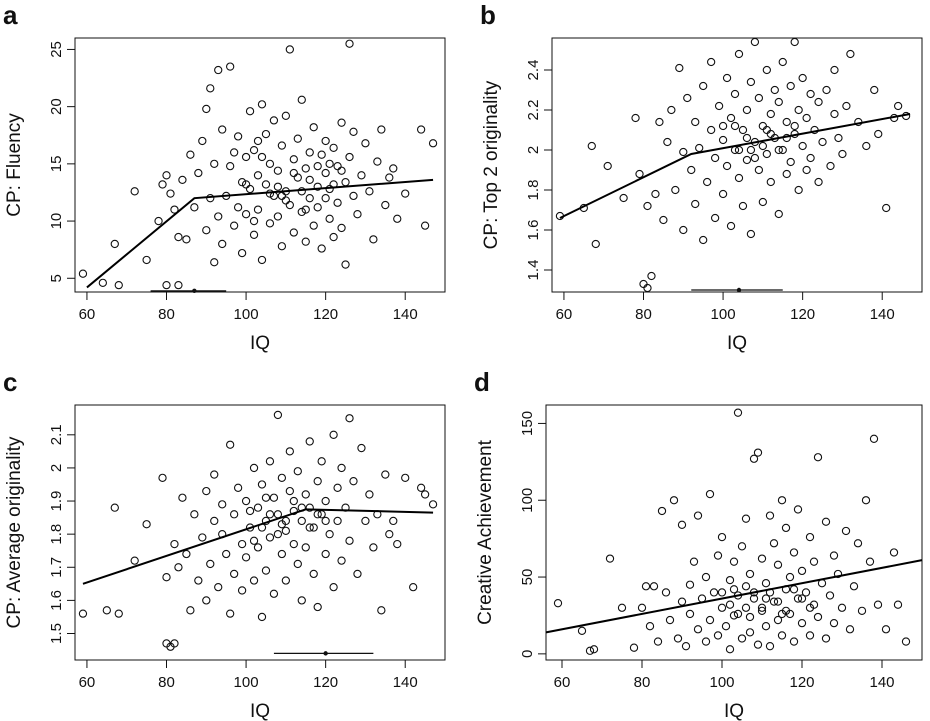 The image size is (930, 721). What do you see at coordinates (87, 682) in the screenshot?
I see `x-tick-label: 60` at bounding box center [87, 682].